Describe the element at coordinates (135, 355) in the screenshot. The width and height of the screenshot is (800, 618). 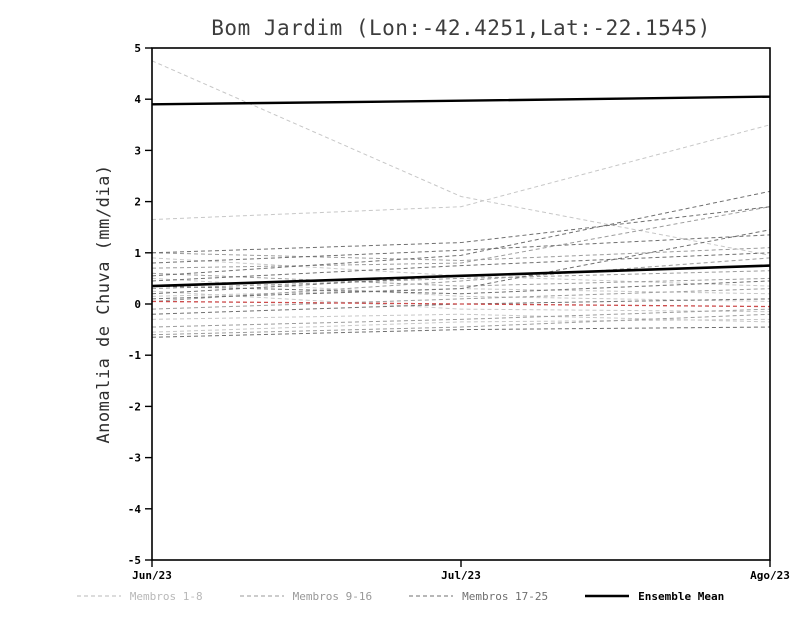
I see `y-tick-label: -1` at that location.